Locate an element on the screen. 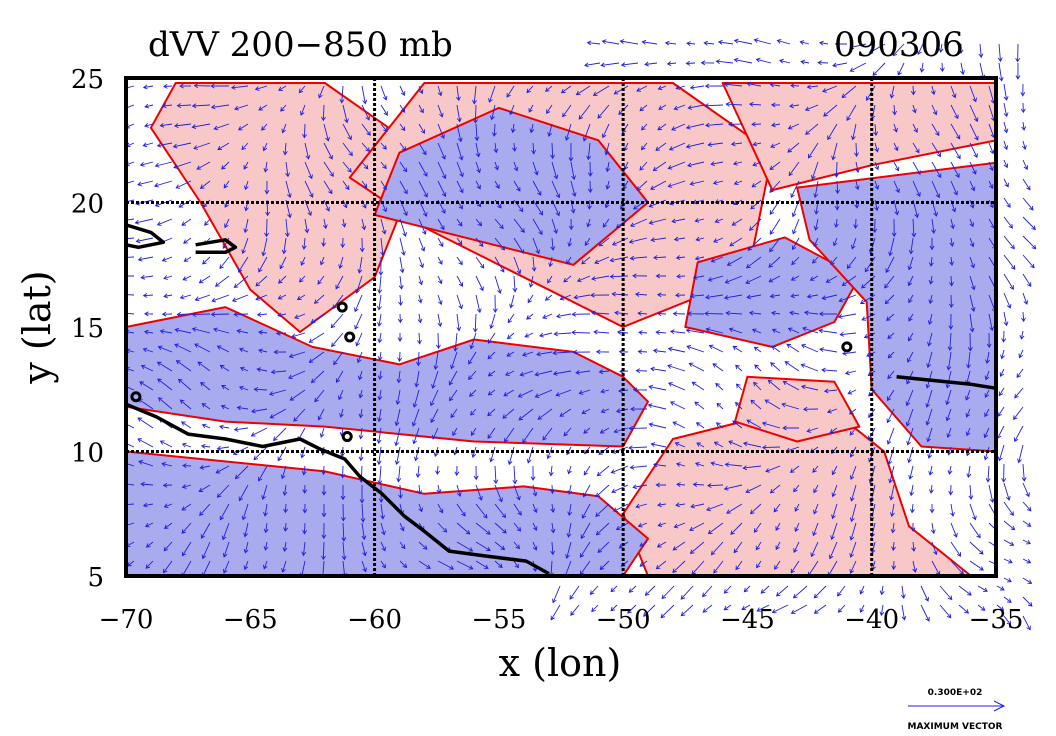 The width and height of the screenshot is (1056, 736). legend-caption: MAXIMUM VECTOR is located at coordinates (954, 727).